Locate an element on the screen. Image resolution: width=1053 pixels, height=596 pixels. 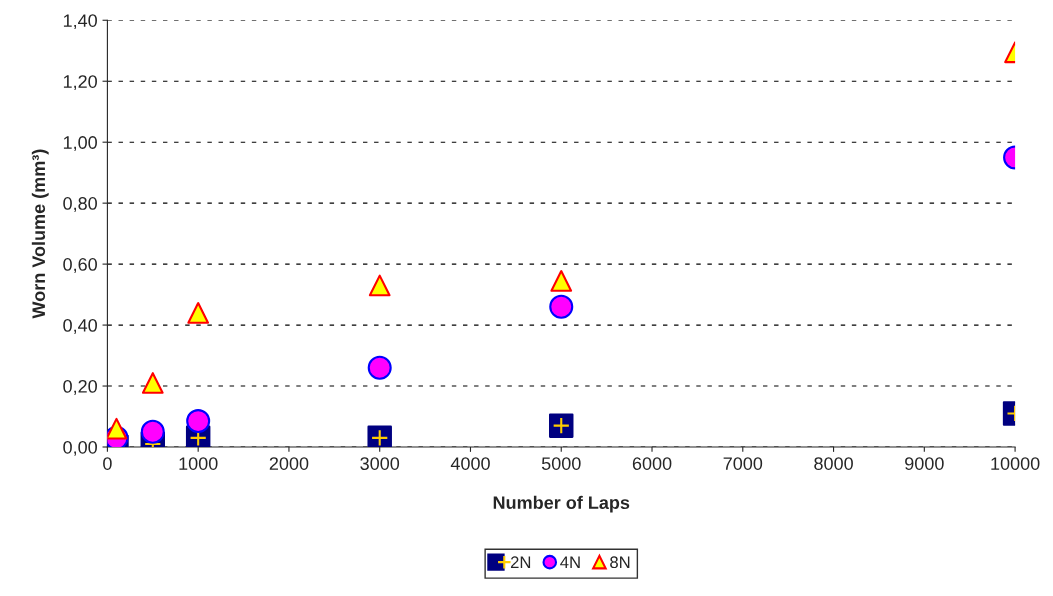
y-tick-label: 1,00 is located at coordinates (80, 144).